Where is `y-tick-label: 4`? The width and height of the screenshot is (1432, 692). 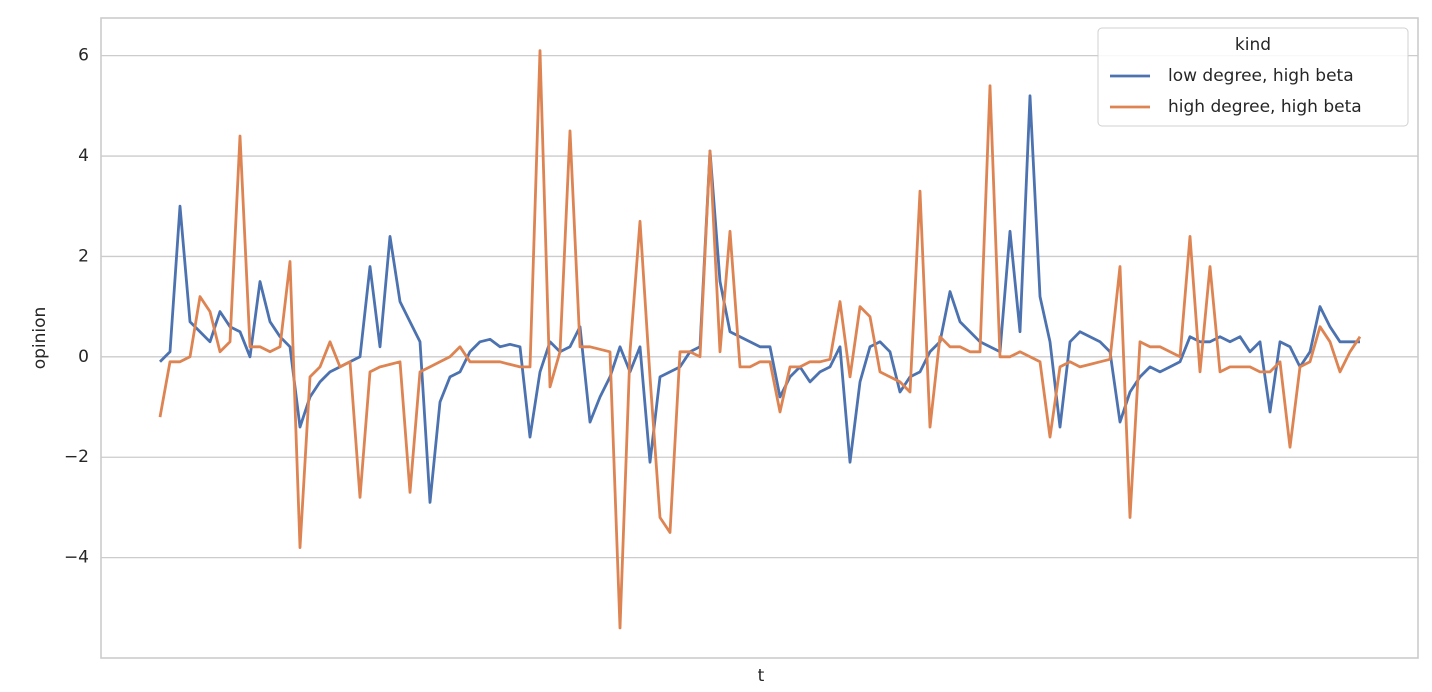
y-tick-label: 4 is located at coordinates (83, 156).